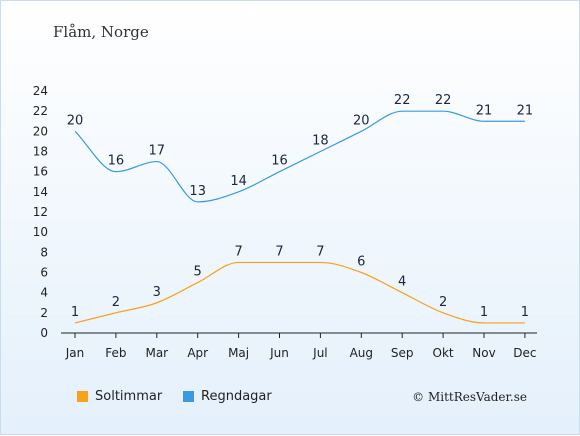 This screenshot has width=580, height=436. I want to click on legend-item-rain: Regndagar, so click(227, 396).